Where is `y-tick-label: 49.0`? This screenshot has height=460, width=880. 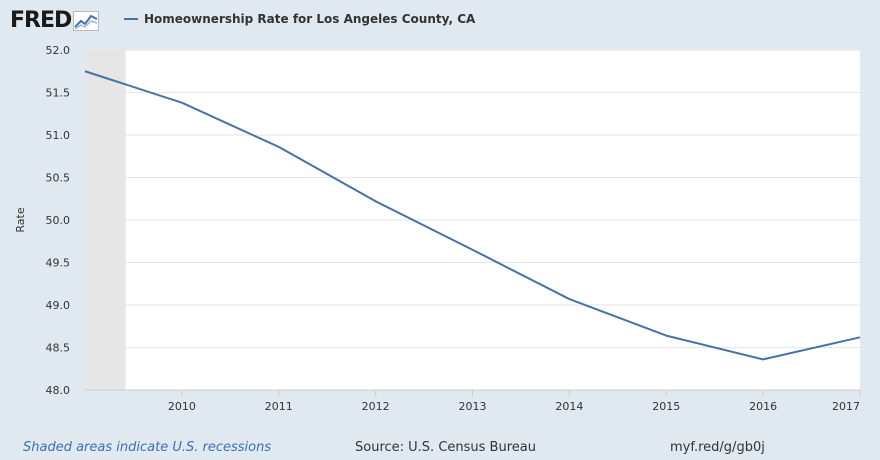
y-tick-label: 49.0 is located at coordinates (58, 305).